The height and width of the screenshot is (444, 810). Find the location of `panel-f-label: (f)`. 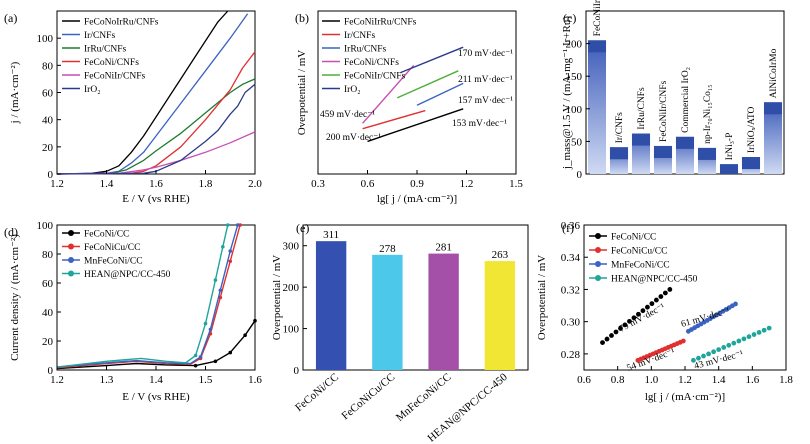

panel-f-label: (f) is located at coordinates (568, 228).